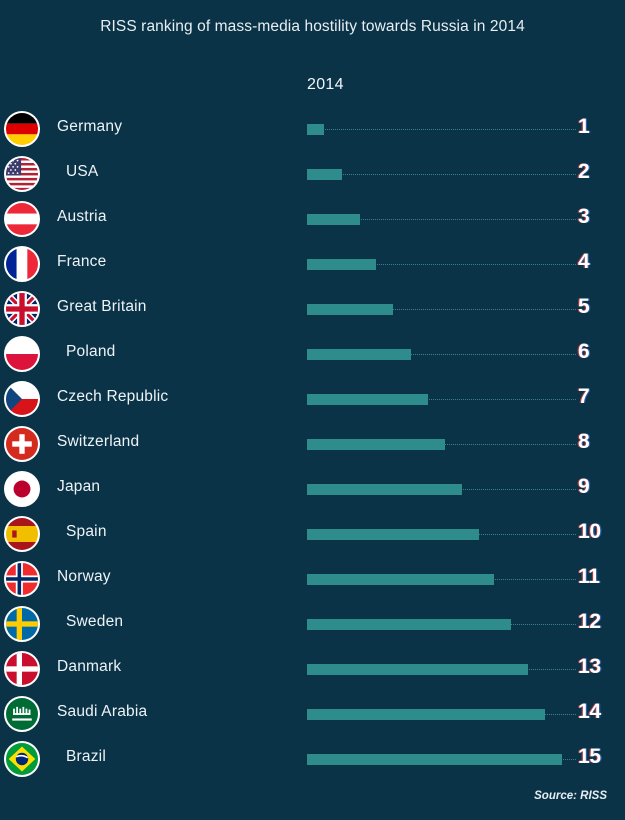 The width and height of the screenshot is (625, 820). What do you see at coordinates (79, 486) in the screenshot?
I see `country-label: Japan` at bounding box center [79, 486].